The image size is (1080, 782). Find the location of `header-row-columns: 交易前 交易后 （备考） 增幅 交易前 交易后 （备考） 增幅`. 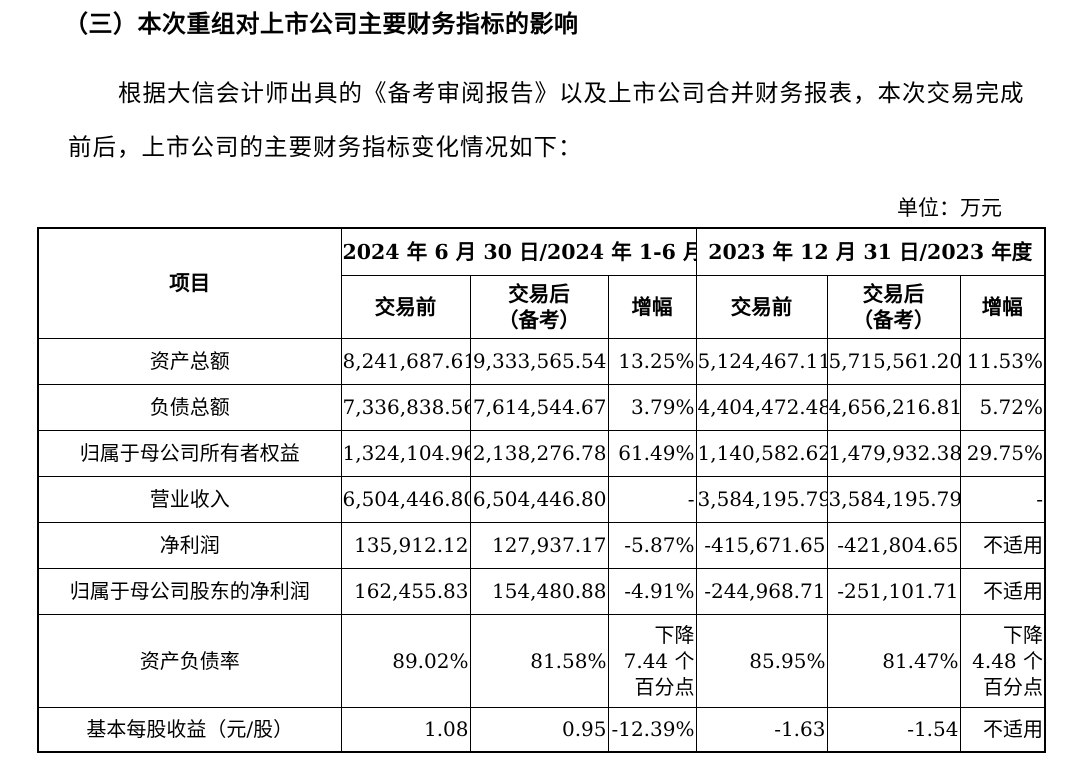

header-row-columns: 交易前 交易后 （备考） 增幅 交易前 交易后 （备考） 增幅 is located at coordinates (542, 306).